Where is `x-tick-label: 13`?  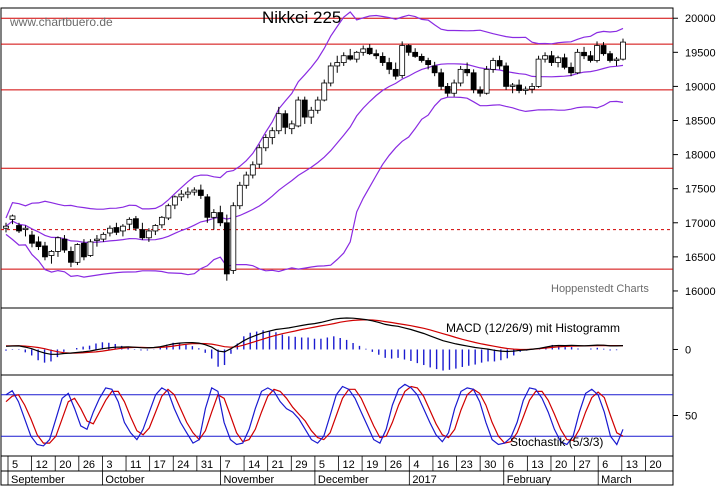
x-tick-label: 13 is located at coordinates (632, 465).